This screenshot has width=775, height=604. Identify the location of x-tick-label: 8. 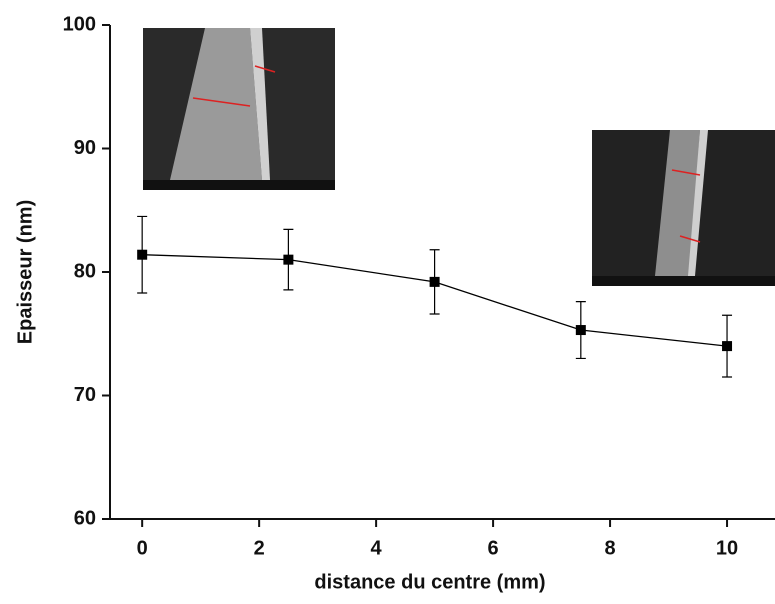
(610, 548).